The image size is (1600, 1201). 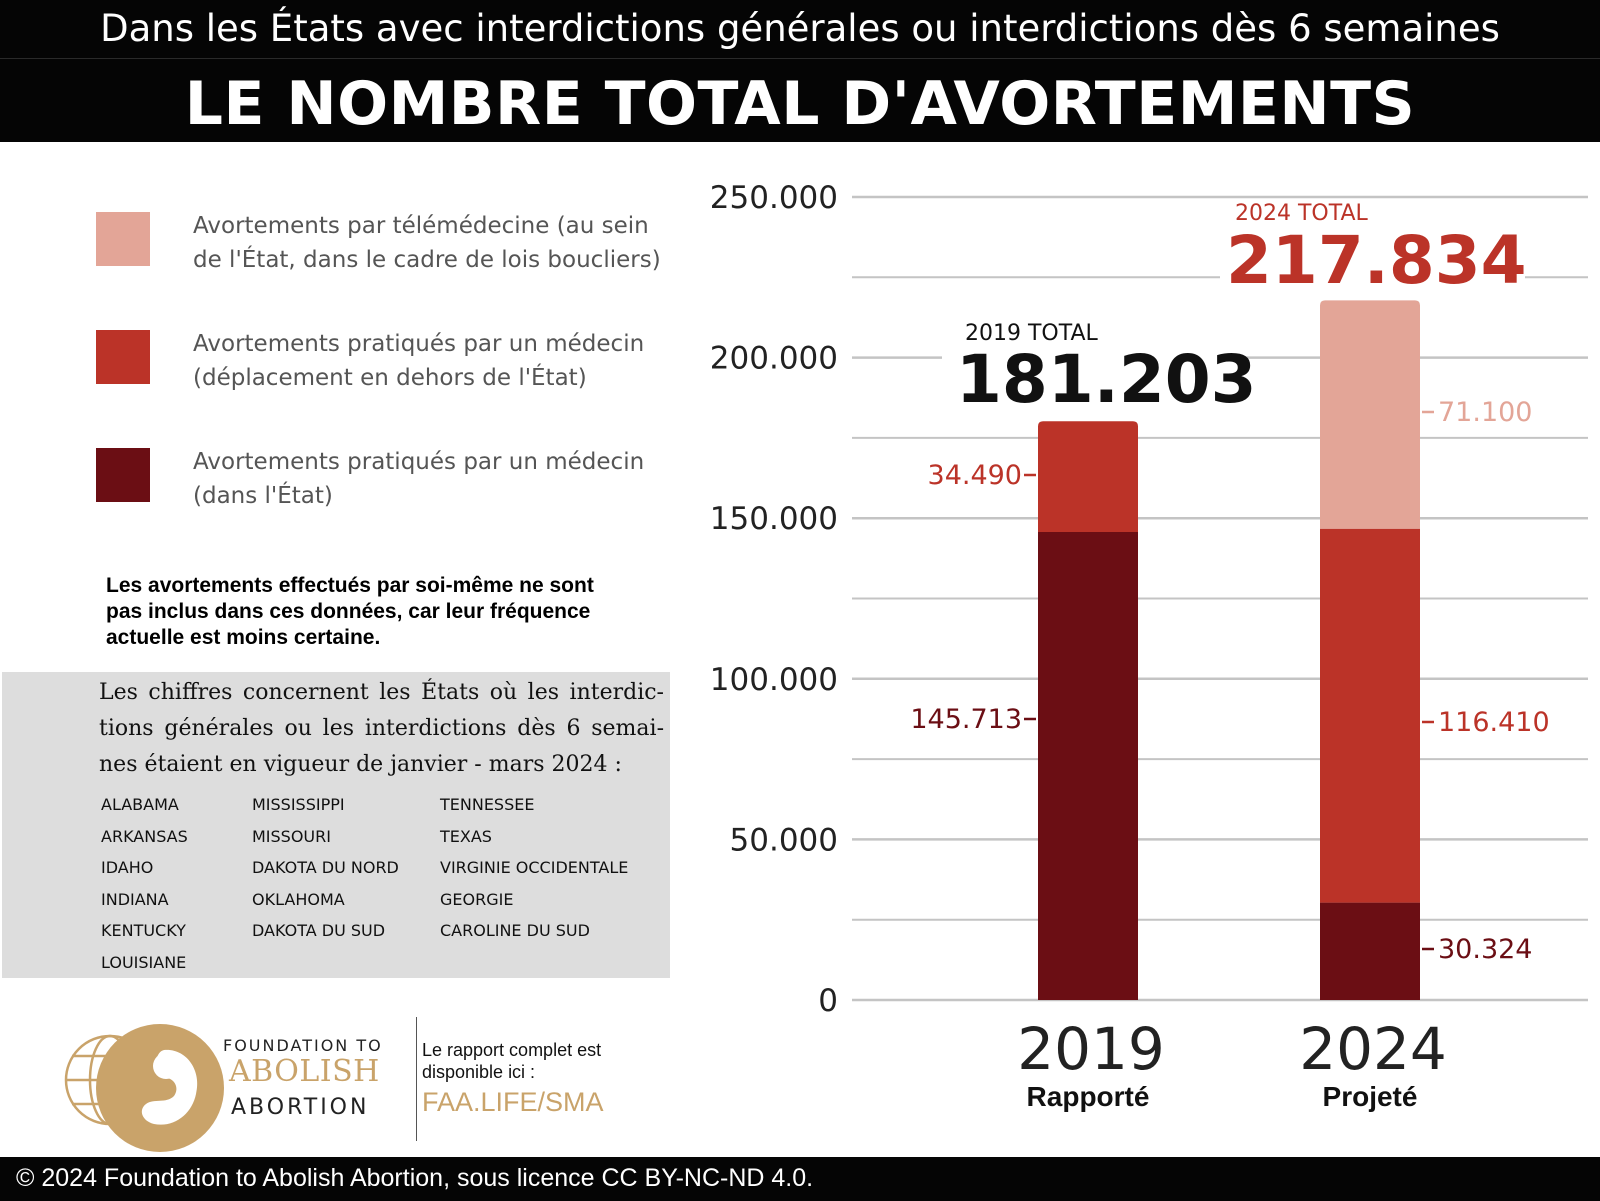 I want to click on state-name: INDIANA, so click(x=135, y=899).